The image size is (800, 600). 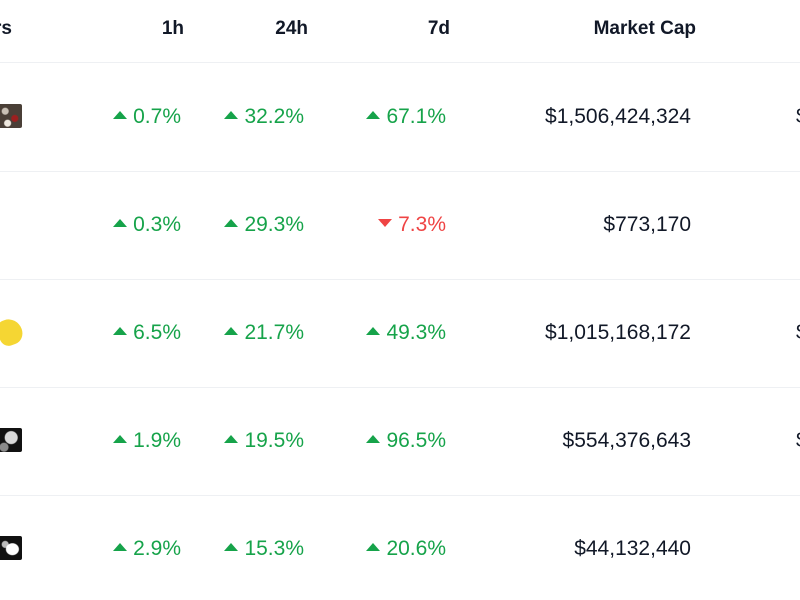 What do you see at coordinates (618, 116) in the screenshot?
I see `market-cap-value: $1,506,424,324` at bounding box center [618, 116].